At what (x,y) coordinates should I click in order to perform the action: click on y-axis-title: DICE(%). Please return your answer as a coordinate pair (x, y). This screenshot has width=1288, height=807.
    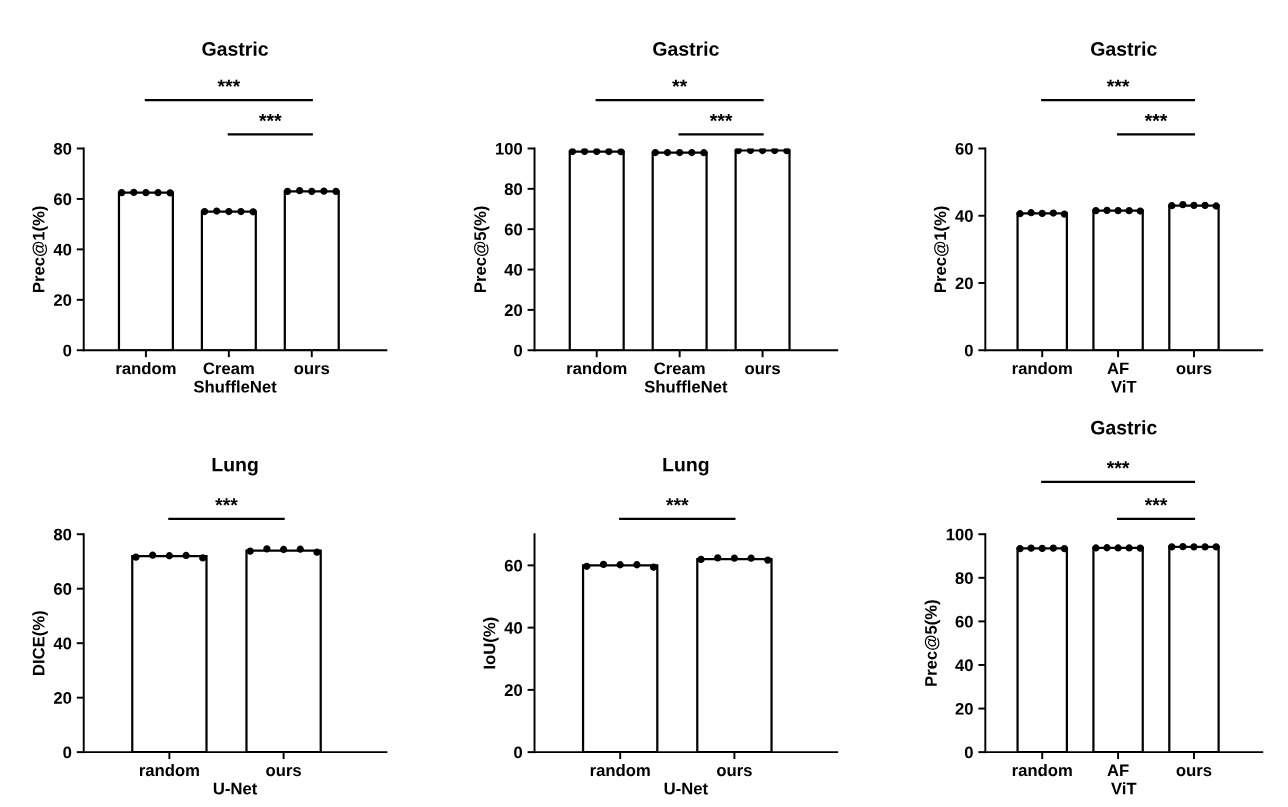
    Looking at the image, I should click on (40, 643).